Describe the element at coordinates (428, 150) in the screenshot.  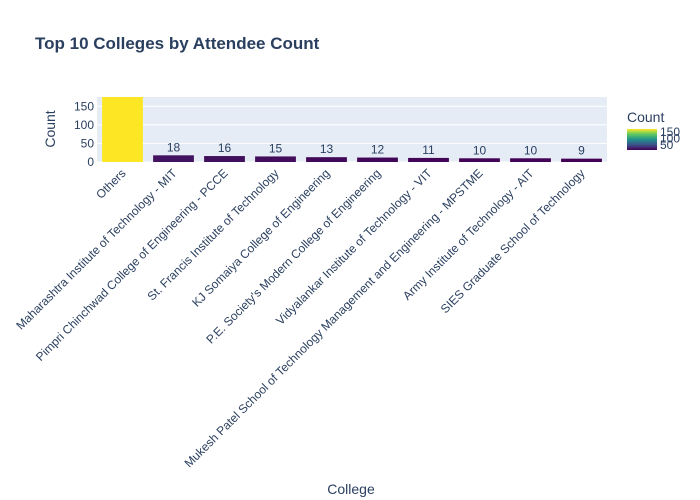
I see `data-label: 11` at that location.